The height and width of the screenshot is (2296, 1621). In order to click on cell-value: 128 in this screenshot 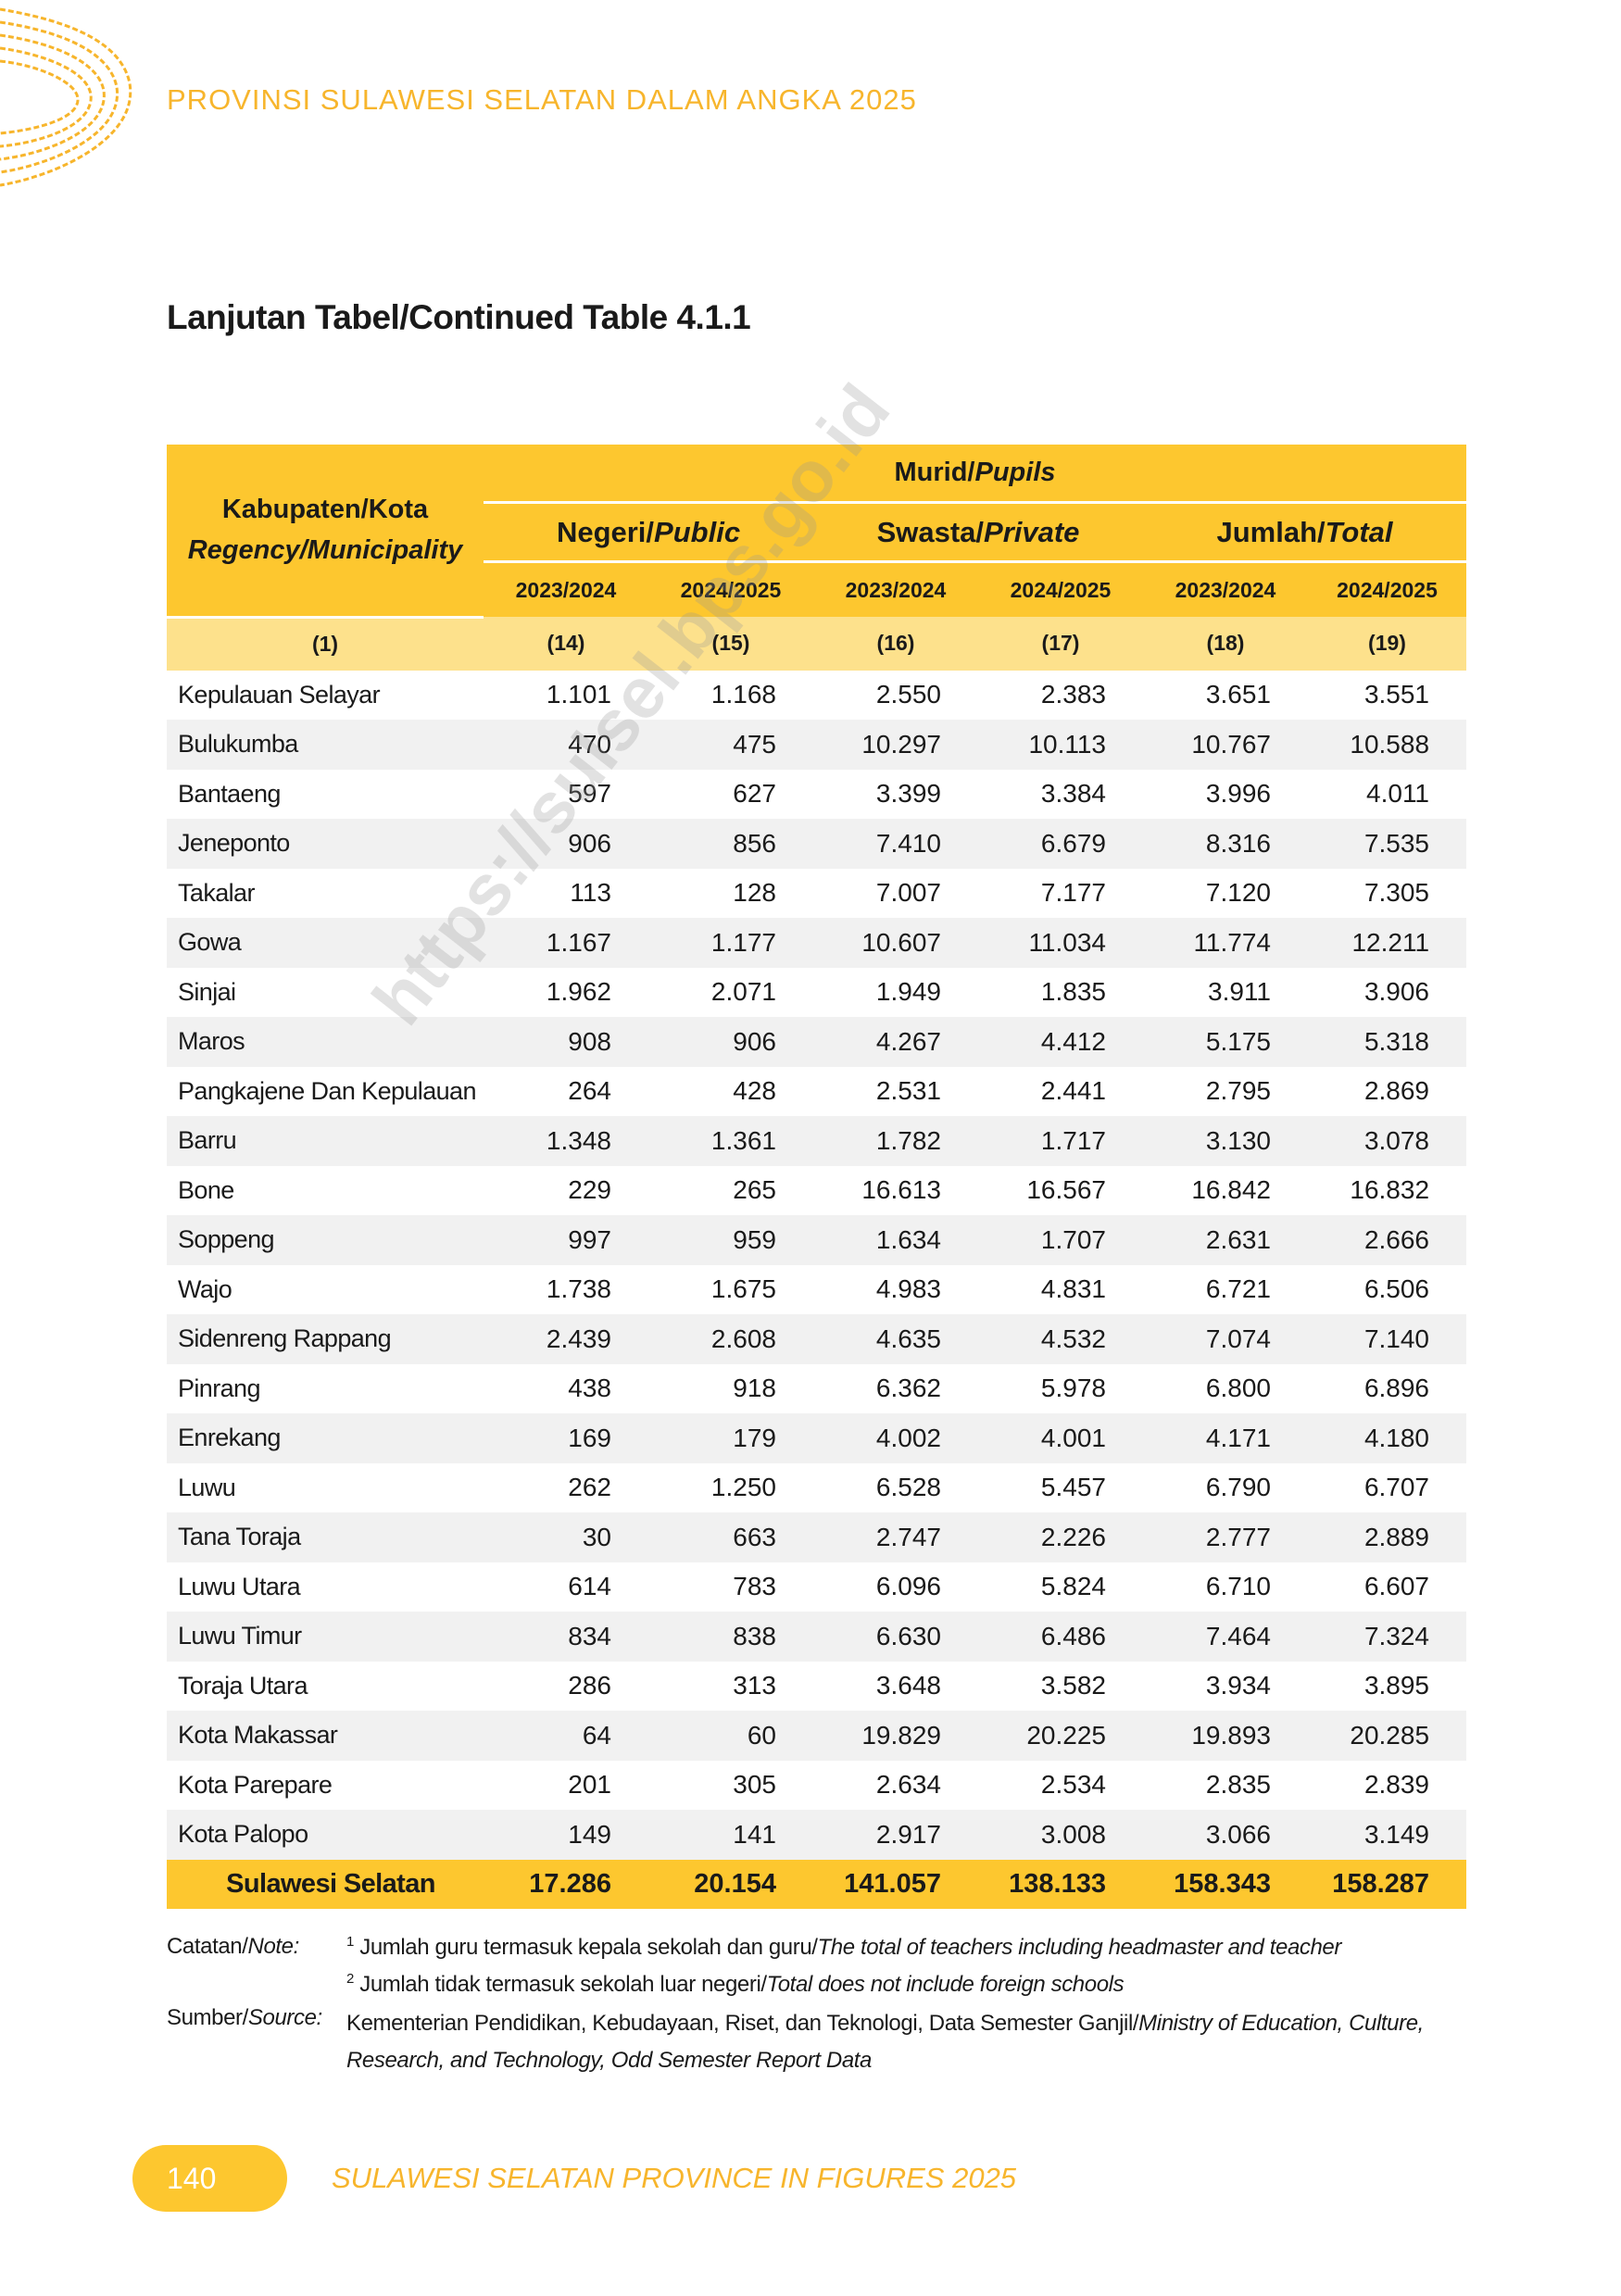, I will do `click(754, 893)`.